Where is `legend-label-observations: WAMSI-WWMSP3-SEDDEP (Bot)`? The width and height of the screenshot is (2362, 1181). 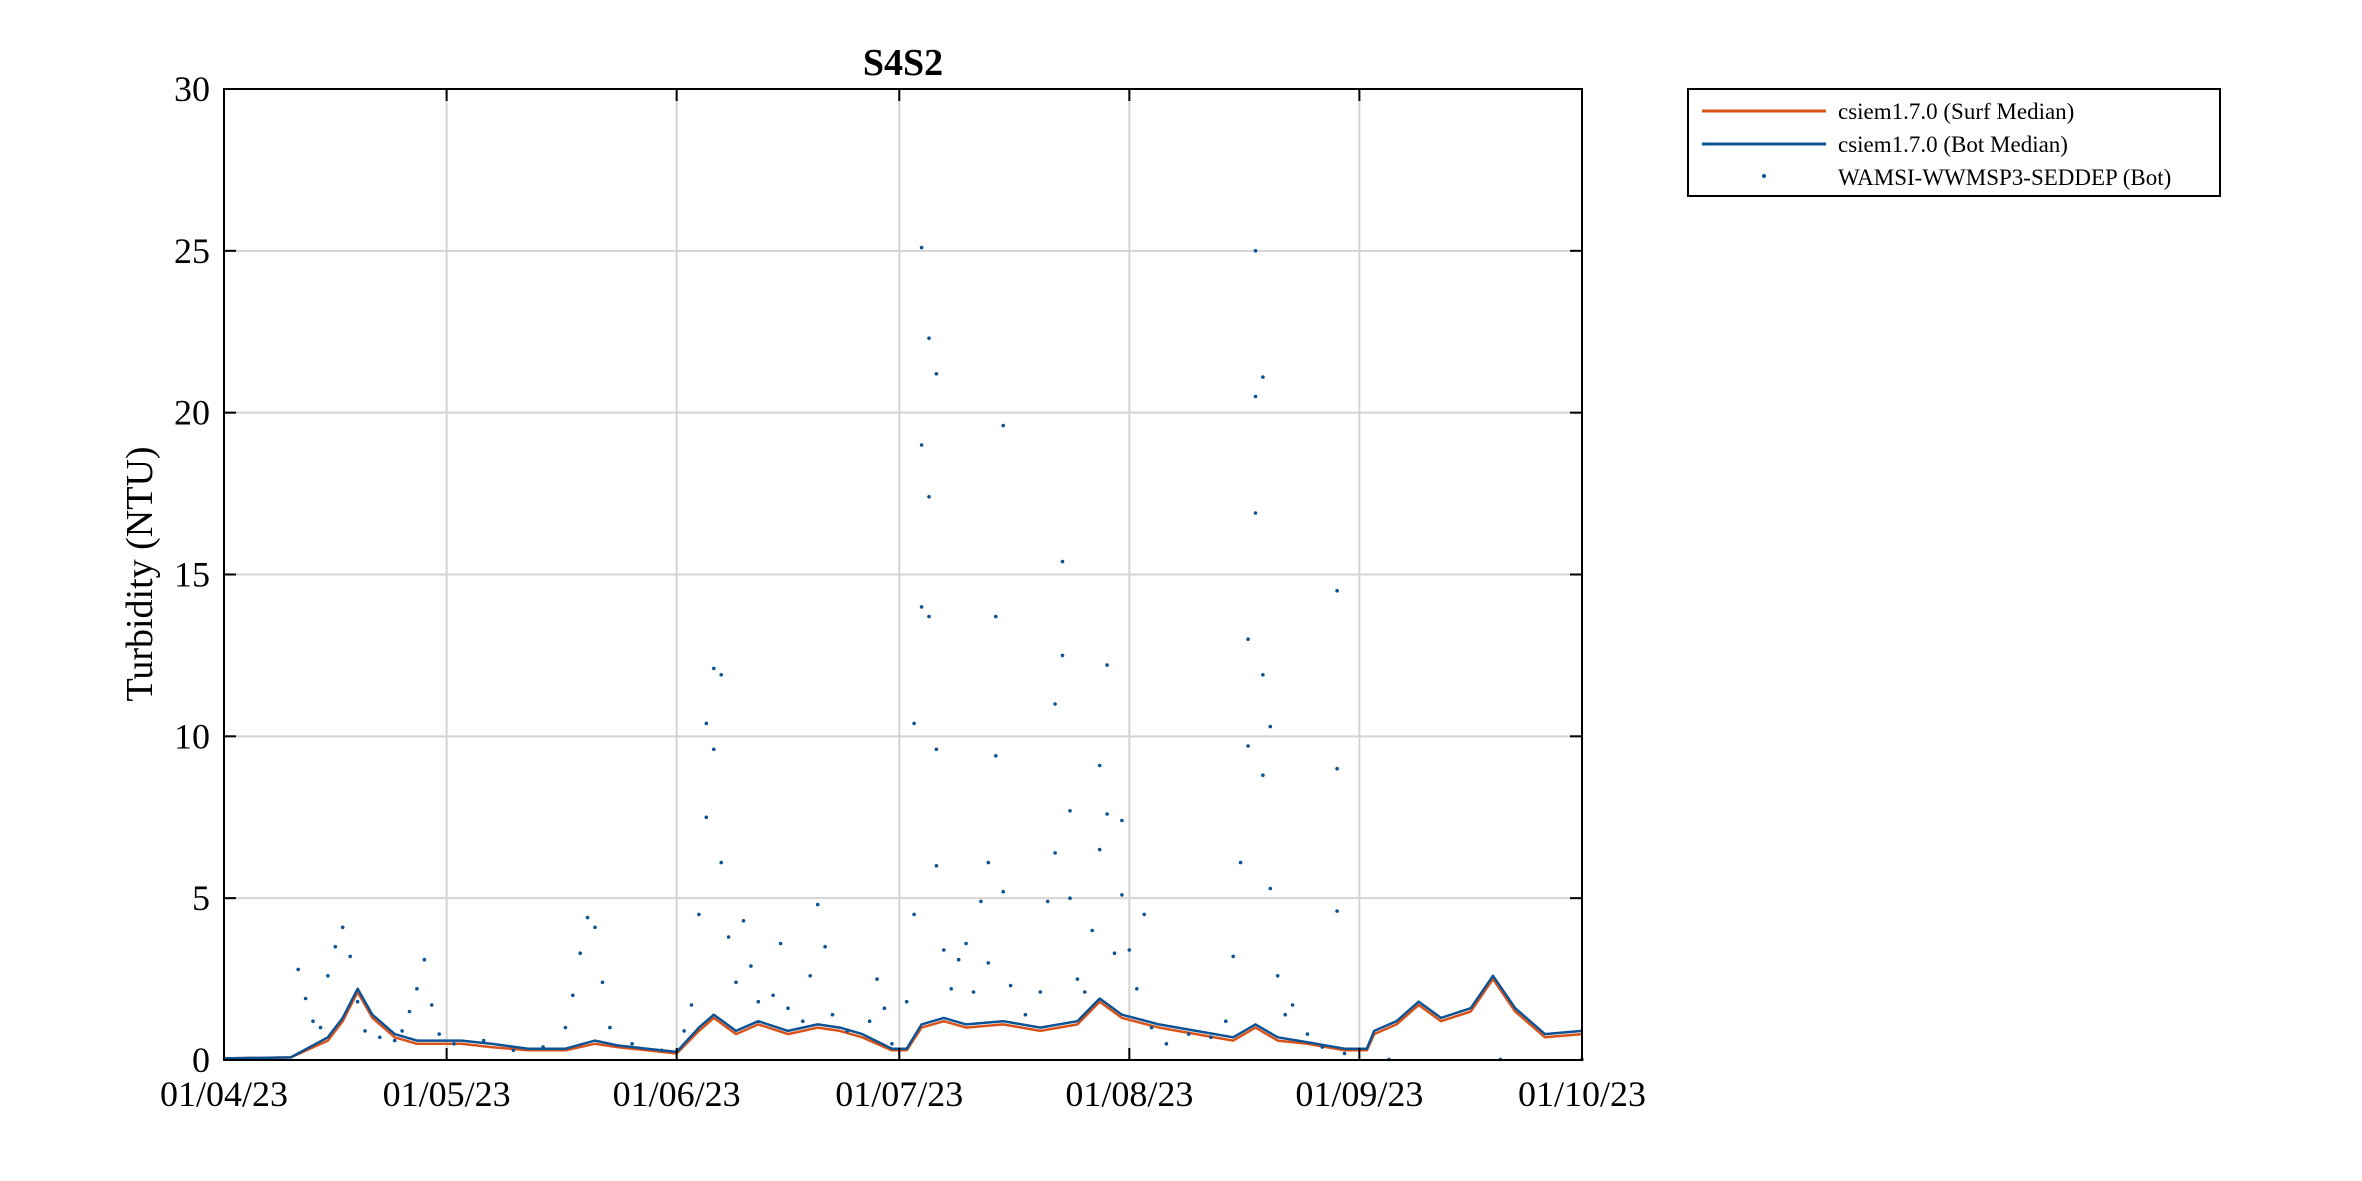 legend-label-observations: WAMSI-WWMSP3-SEDDEP (Bot) is located at coordinates (2004, 177).